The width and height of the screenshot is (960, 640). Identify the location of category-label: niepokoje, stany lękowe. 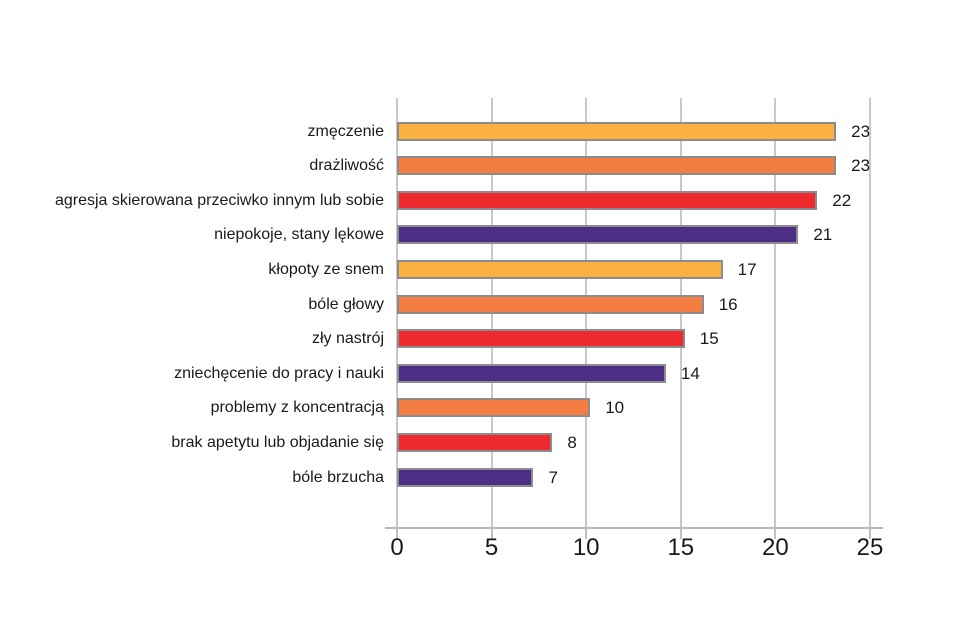
(299, 235).